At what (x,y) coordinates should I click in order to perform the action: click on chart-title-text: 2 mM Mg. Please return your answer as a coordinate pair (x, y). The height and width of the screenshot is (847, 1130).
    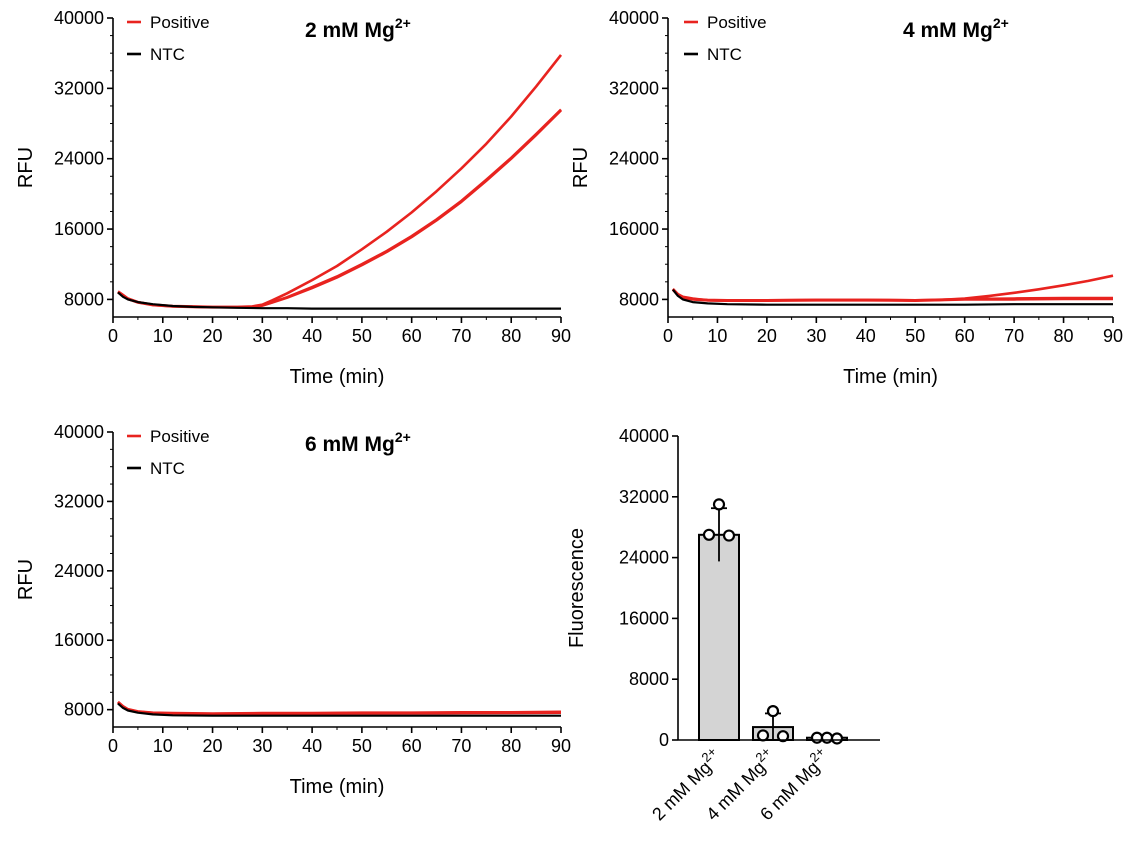
    Looking at the image, I should click on (350, 30).